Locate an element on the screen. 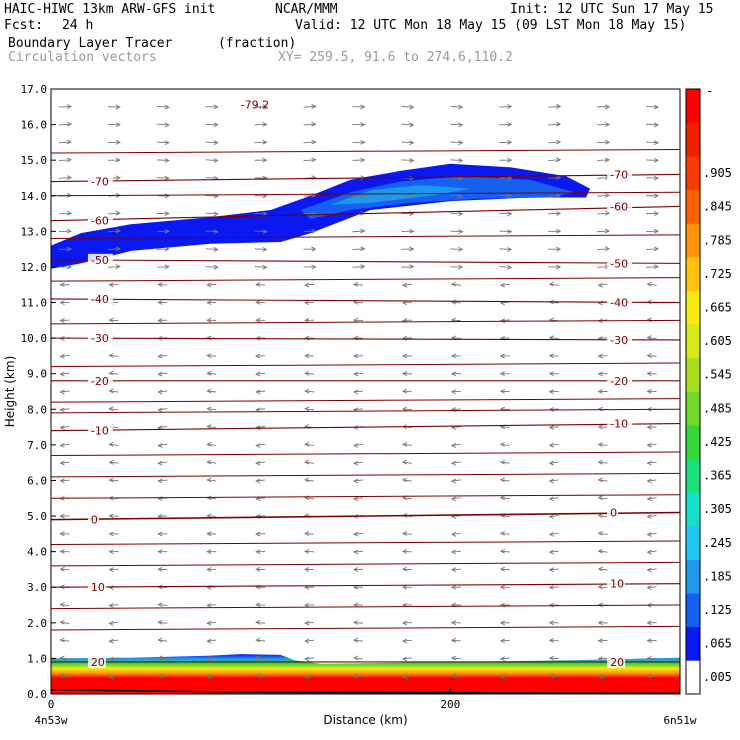 The image size is (740, 740). y-tick-label: 6.0 is located at coordinates (37, 480).